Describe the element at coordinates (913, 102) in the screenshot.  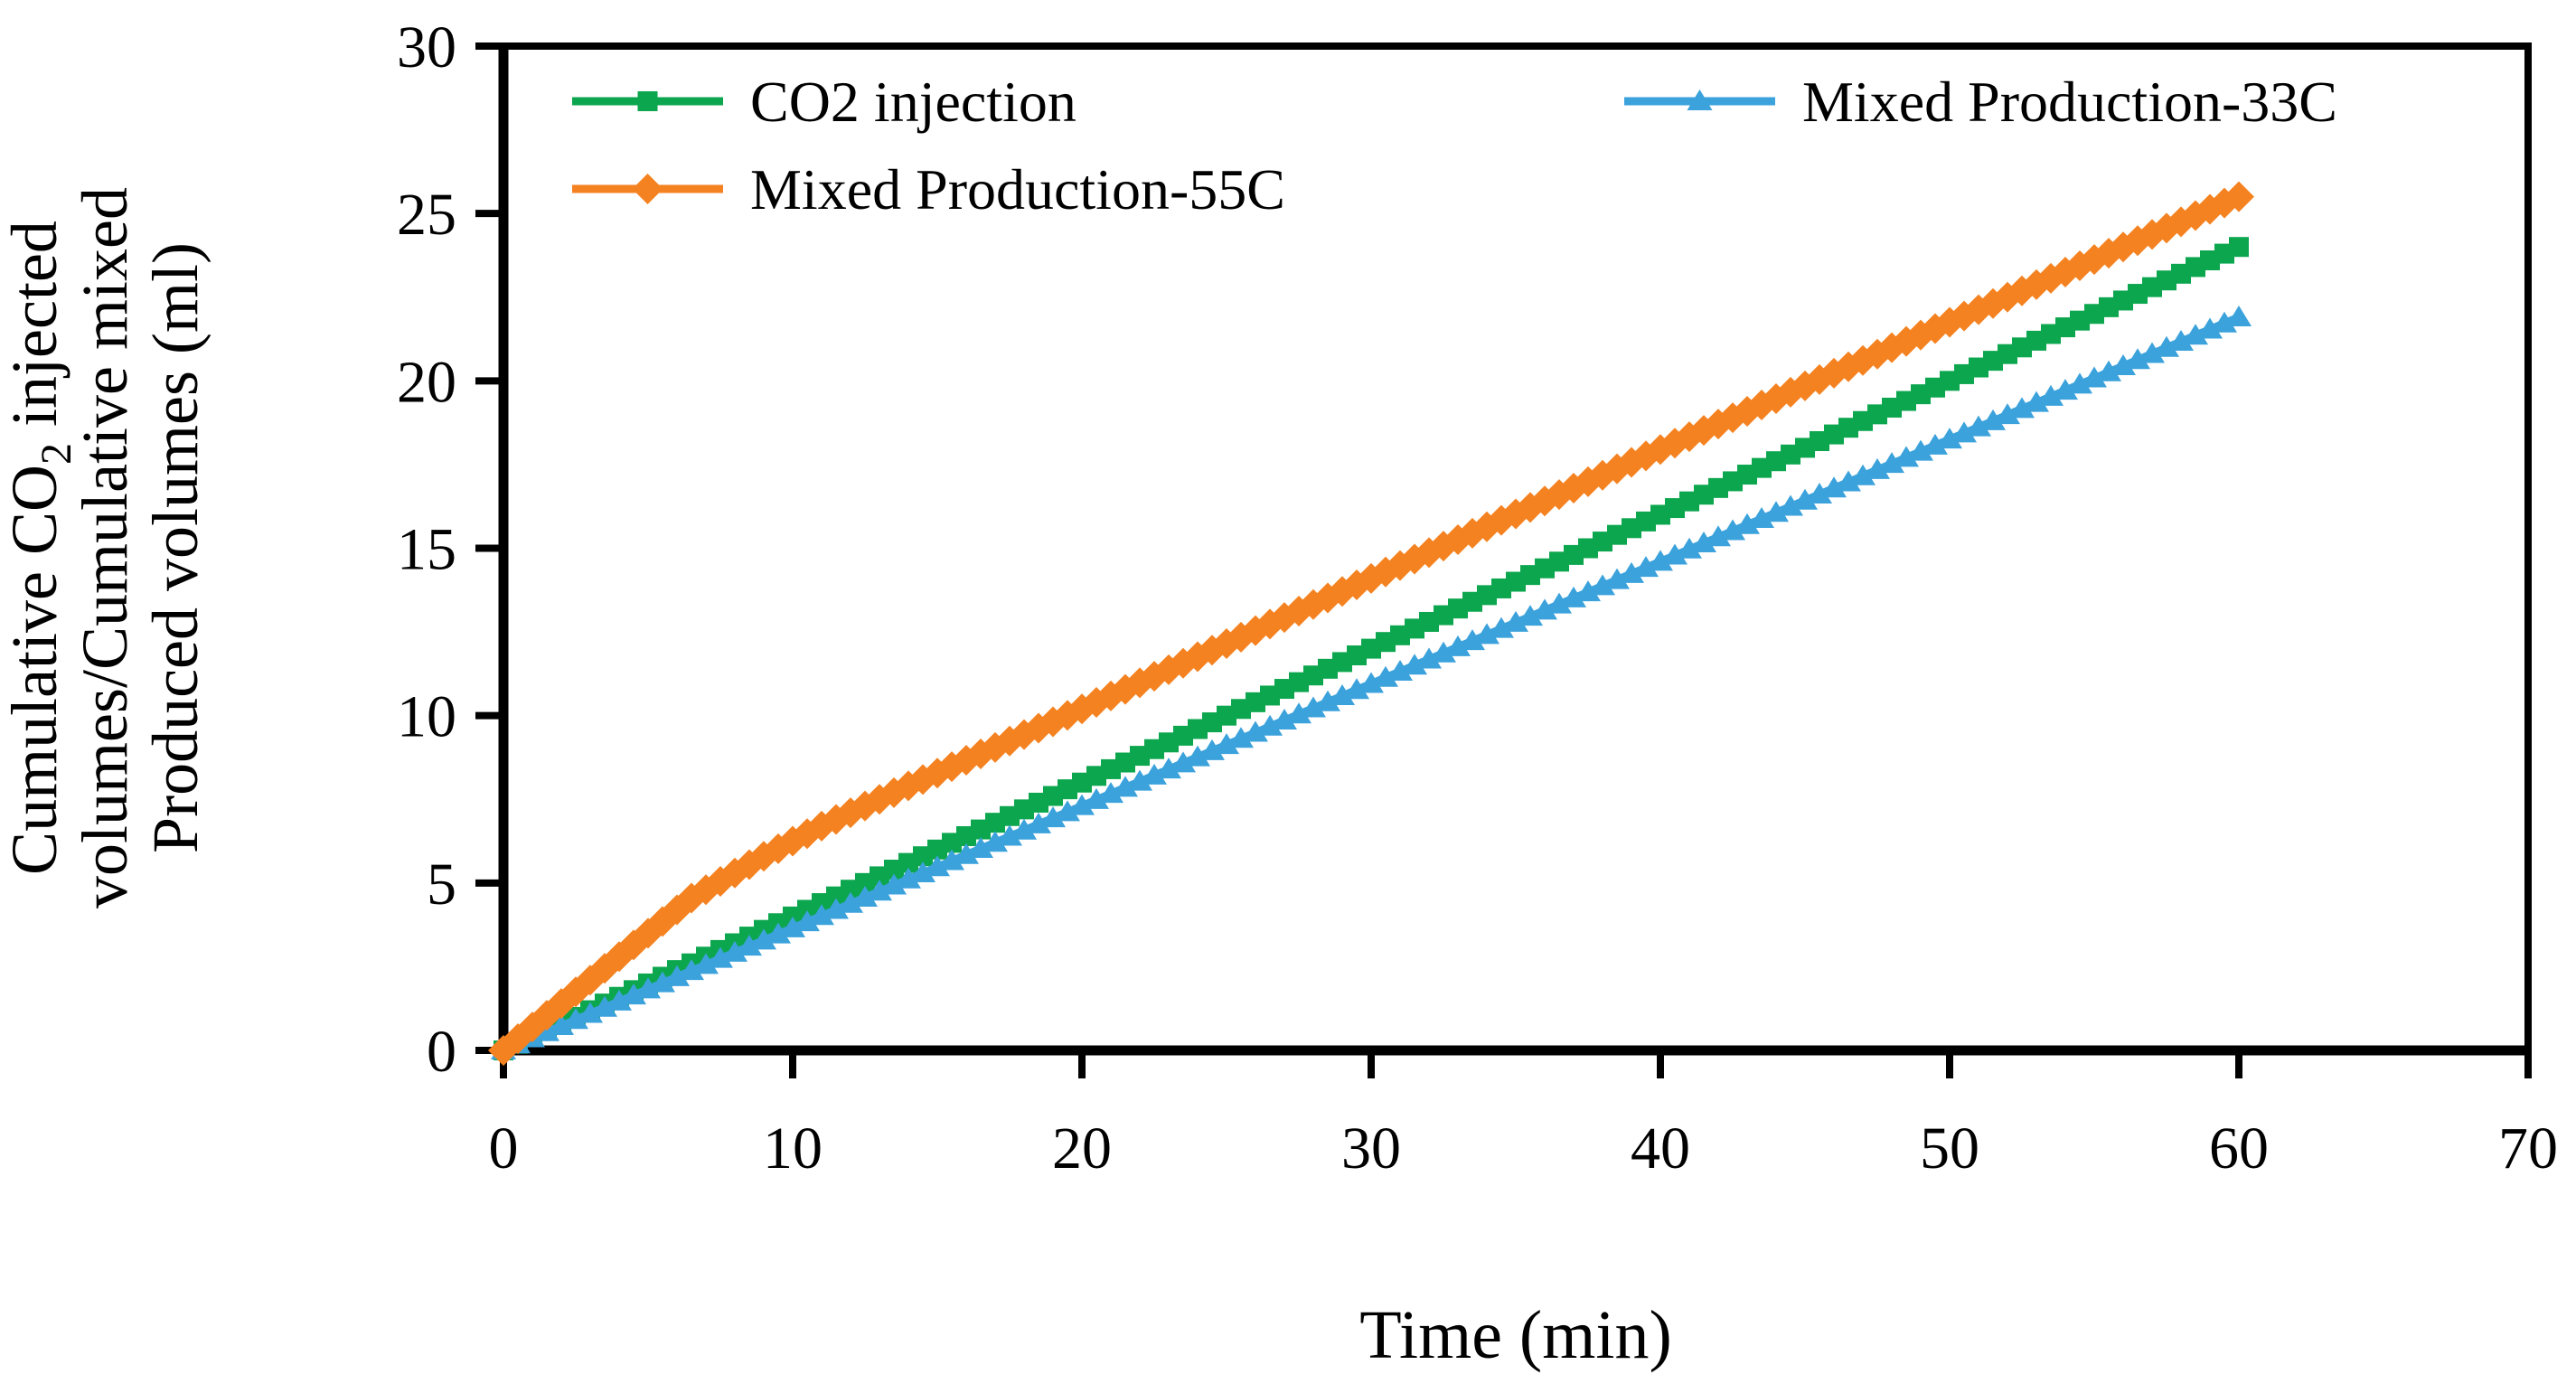
I see `legend-label-co2-injection: CO2 injection` at that location.